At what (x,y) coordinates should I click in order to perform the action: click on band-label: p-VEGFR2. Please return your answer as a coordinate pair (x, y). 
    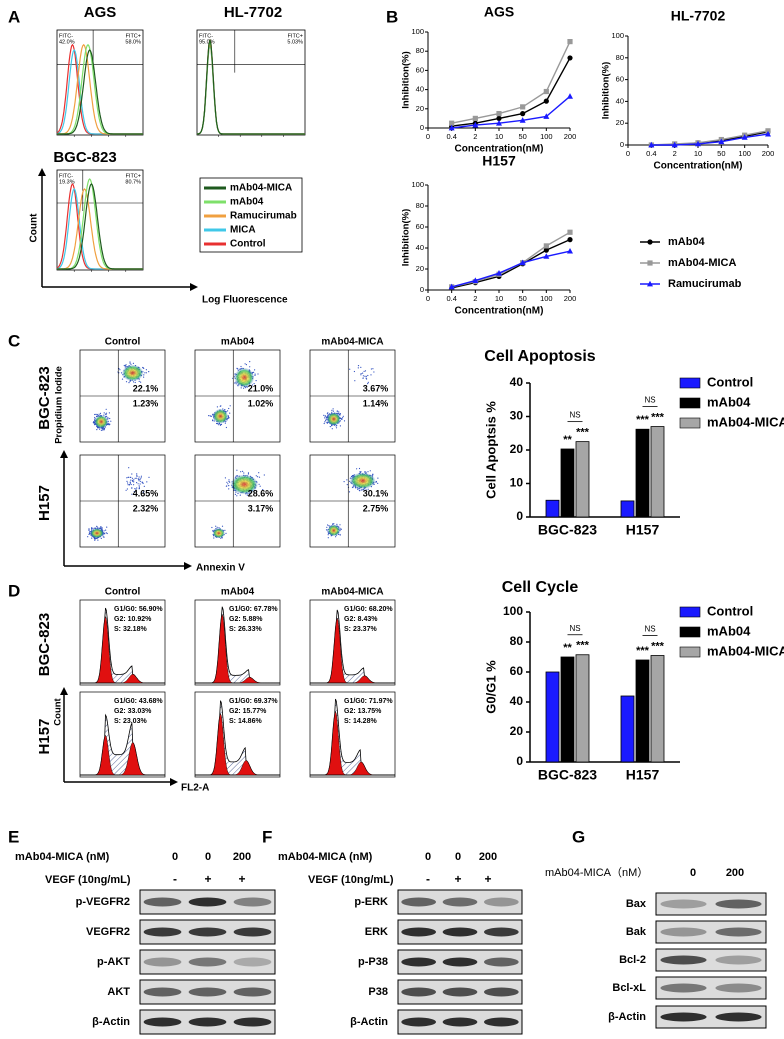
    Looking at the image, I should click on (103, 902).